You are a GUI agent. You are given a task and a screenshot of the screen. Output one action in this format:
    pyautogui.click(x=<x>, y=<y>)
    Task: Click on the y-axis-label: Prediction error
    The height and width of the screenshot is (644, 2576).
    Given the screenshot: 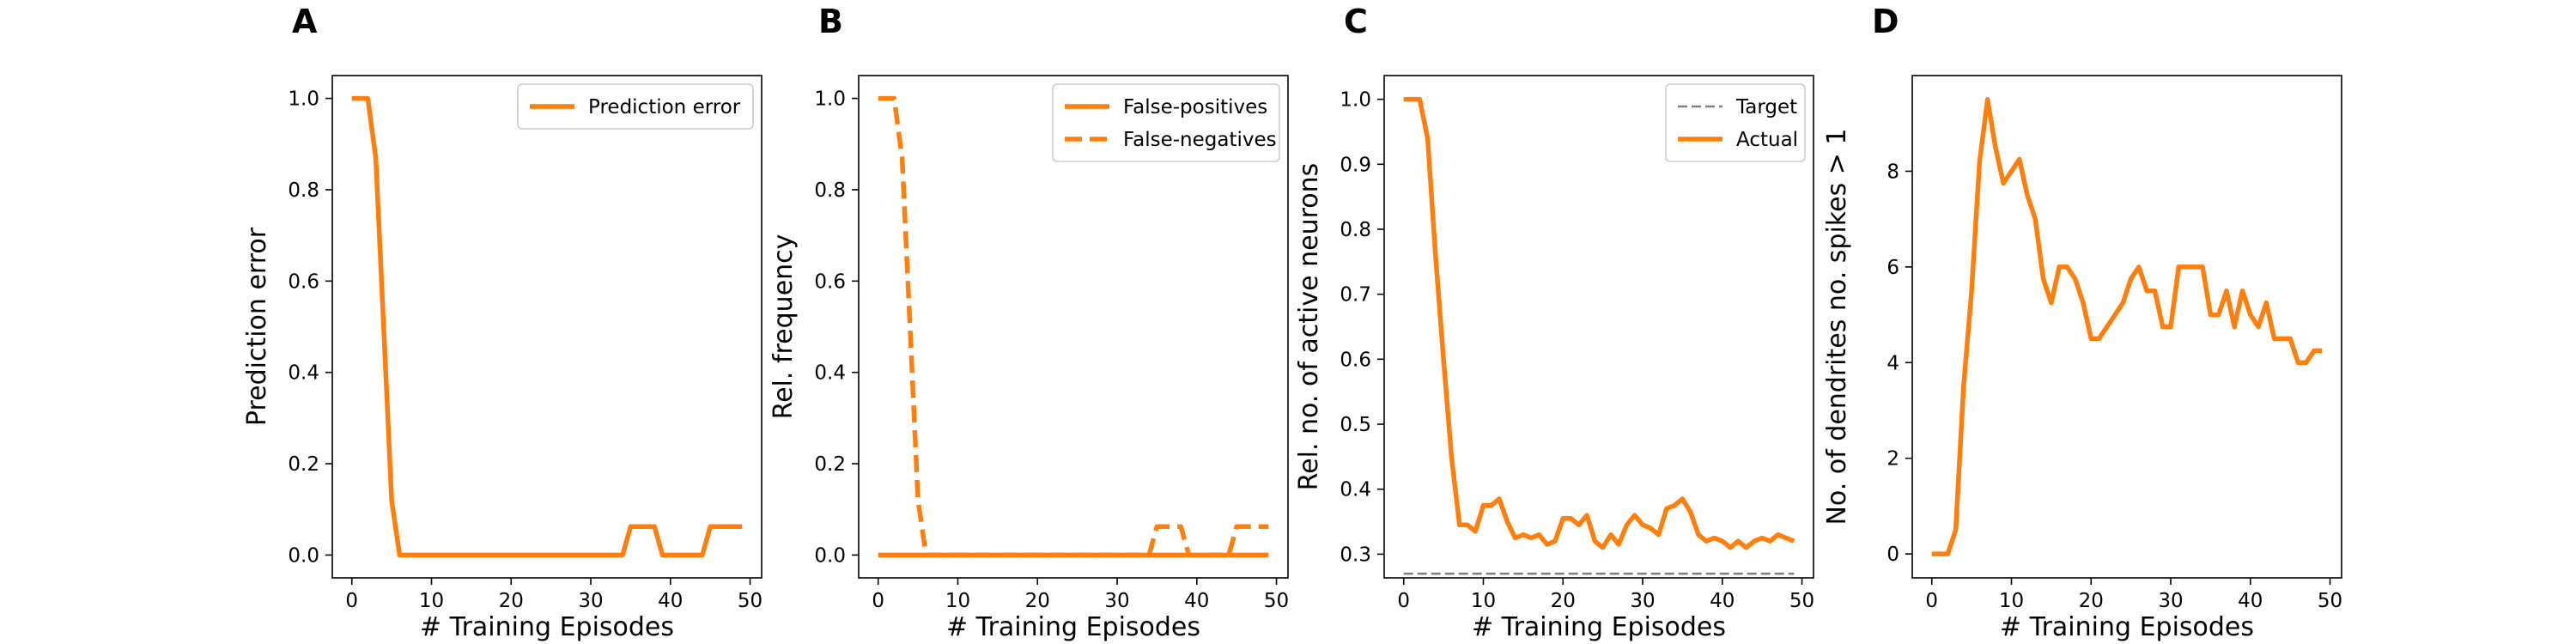 What is the action you would take?
    pyautogui.click(x=257, y=326)
    